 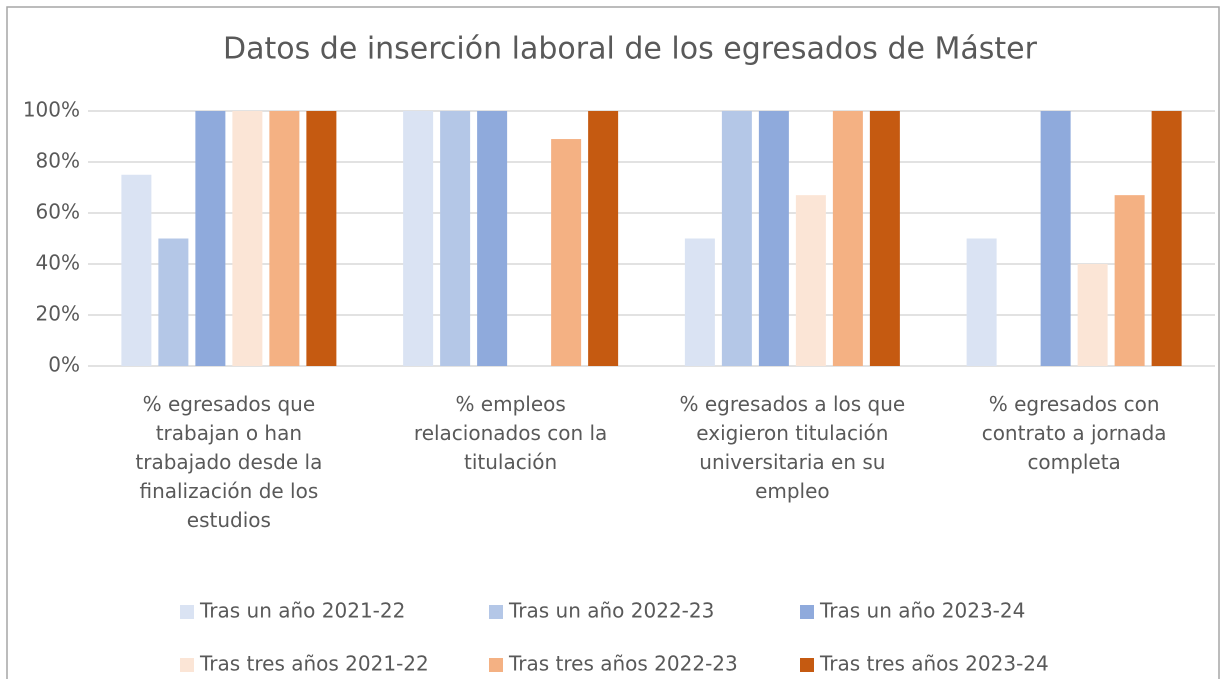 What do you see at coordinates (58, 263) in the screenshot?
I see `y-tick-label: 40%` at bounding box center [58, 263].